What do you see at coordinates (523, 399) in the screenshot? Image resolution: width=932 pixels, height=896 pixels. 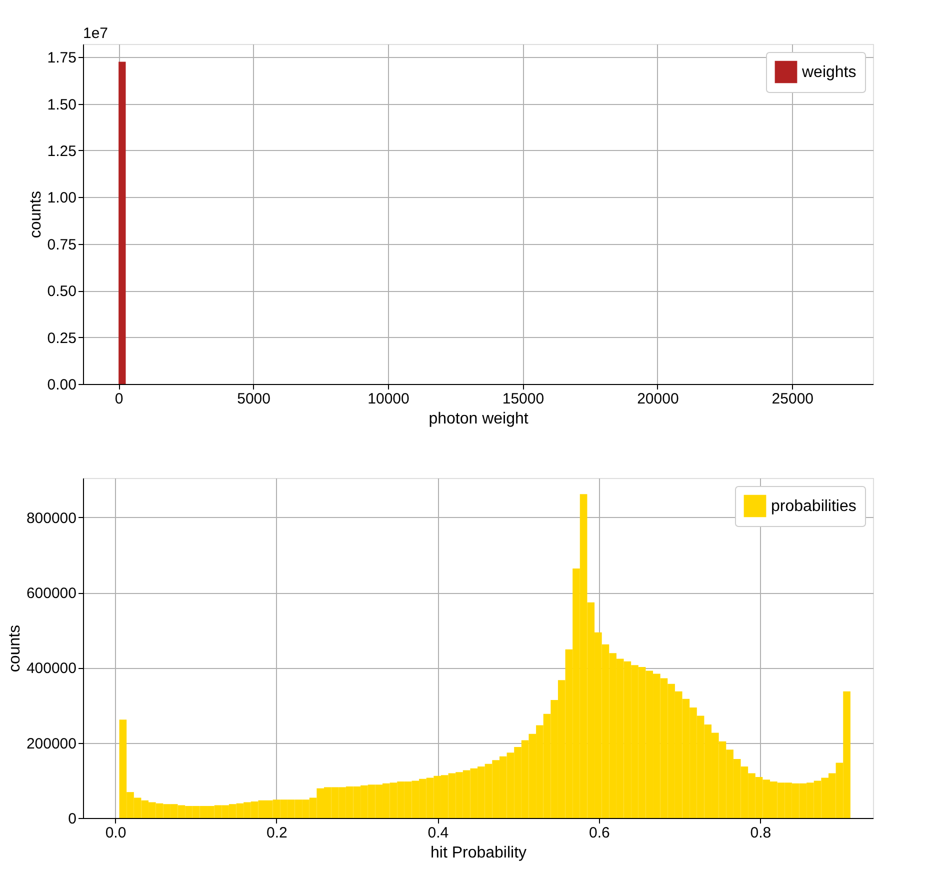 I see `x-tick-label: 15000` at bounding box center [523, 399].